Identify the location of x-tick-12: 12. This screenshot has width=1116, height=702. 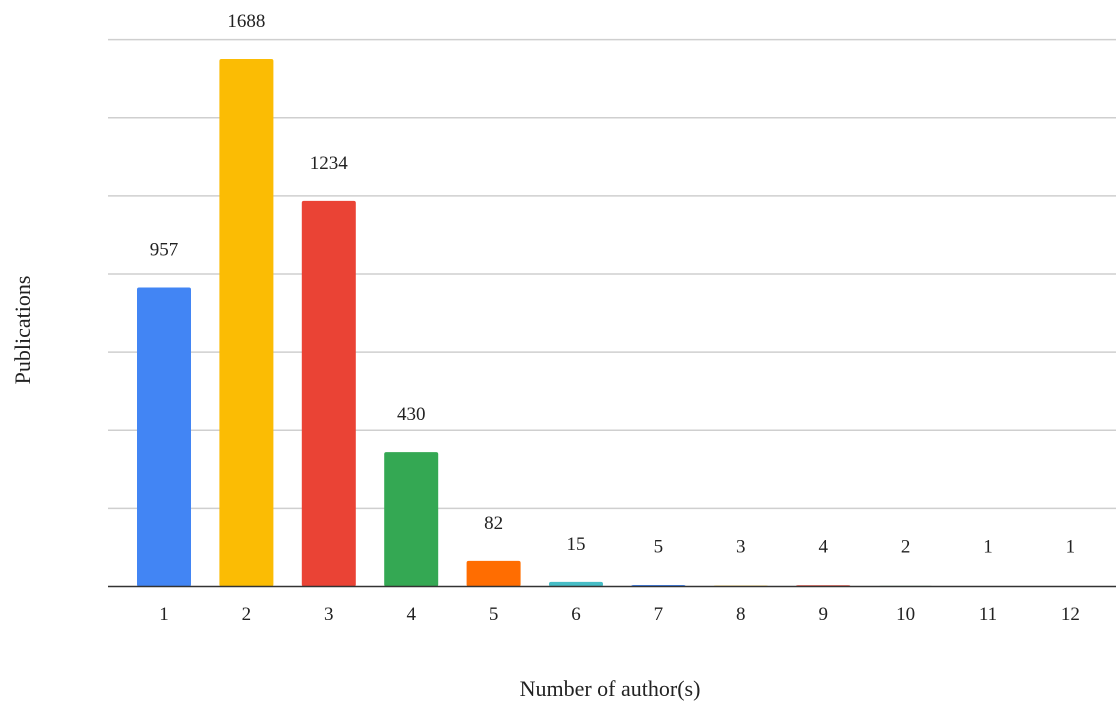
(1070, 614).